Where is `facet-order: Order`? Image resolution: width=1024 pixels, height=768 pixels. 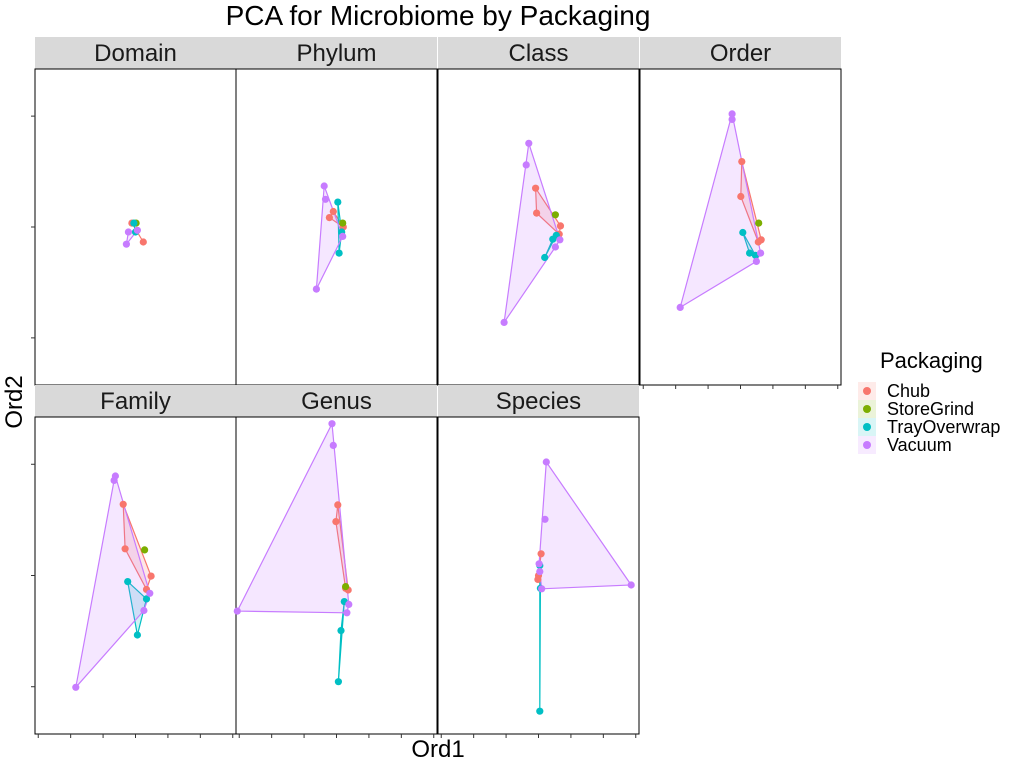 facet-order: Order is located at coordinates (740, 213).